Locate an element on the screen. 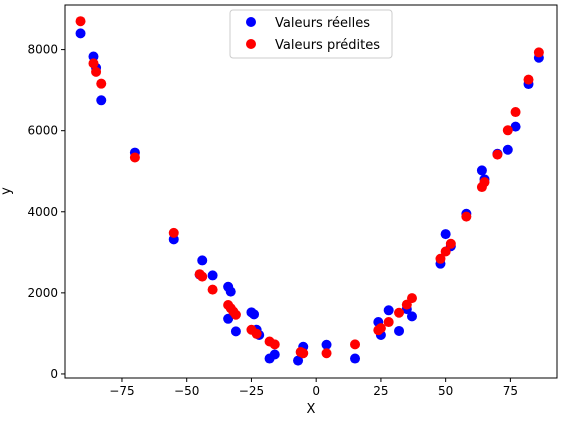 The width and height of the screenshot is (564, 422). y-tick-label: 4000 is located at coordinates (42, 212).